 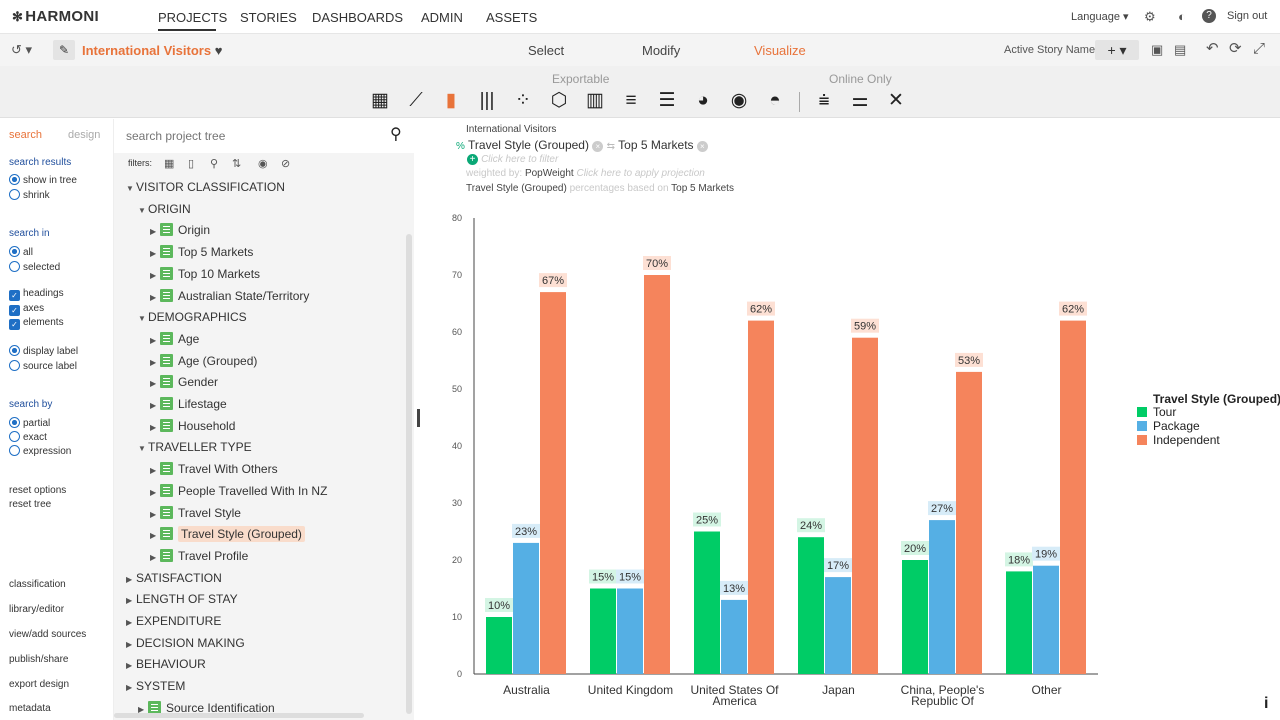 I want to click on splitter-handle, so click(x=418, y=418).